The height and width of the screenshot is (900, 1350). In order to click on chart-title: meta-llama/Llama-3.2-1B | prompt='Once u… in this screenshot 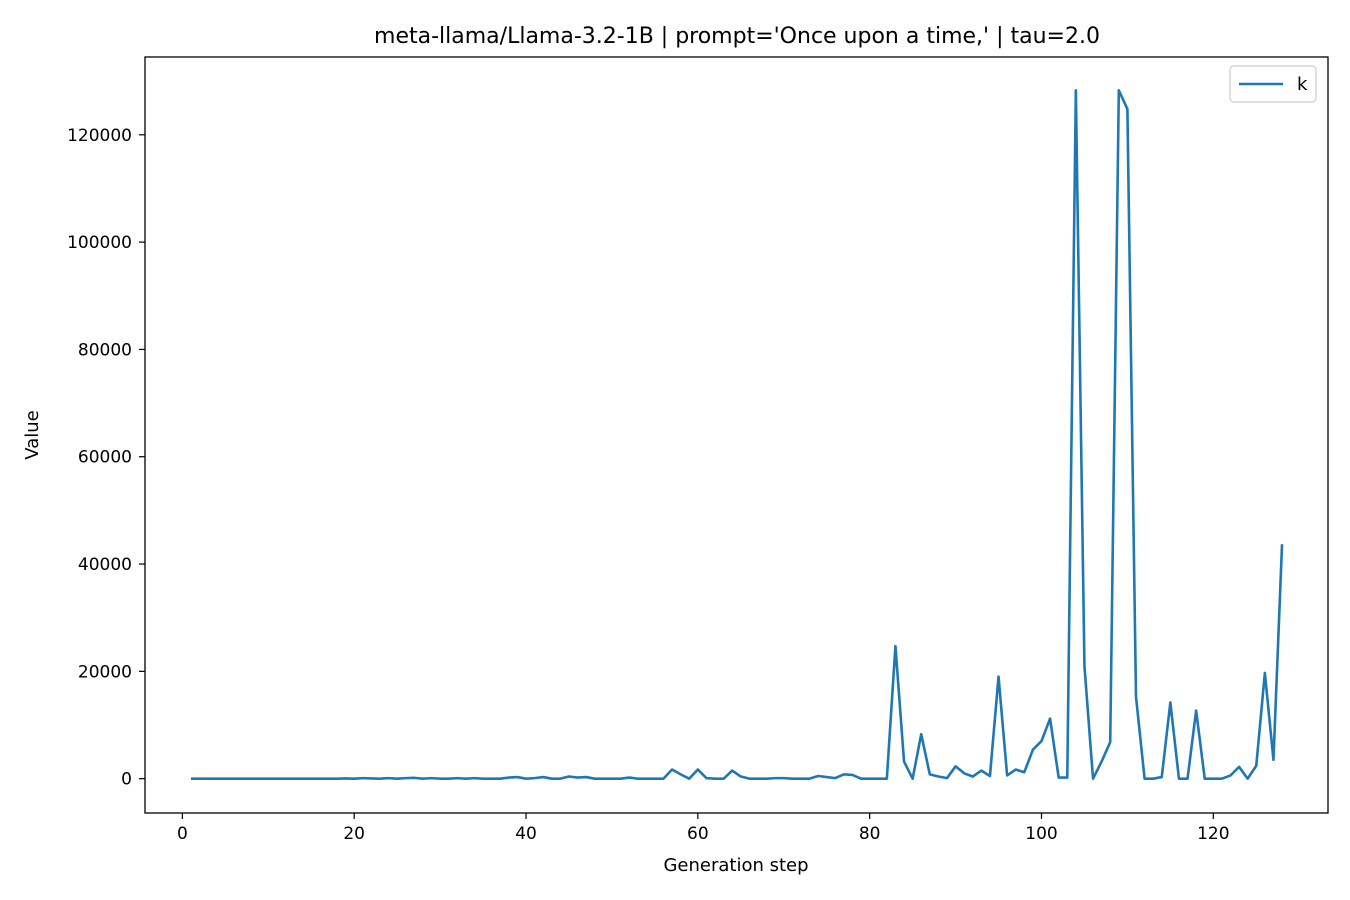, I will do `click(737, 36)`.